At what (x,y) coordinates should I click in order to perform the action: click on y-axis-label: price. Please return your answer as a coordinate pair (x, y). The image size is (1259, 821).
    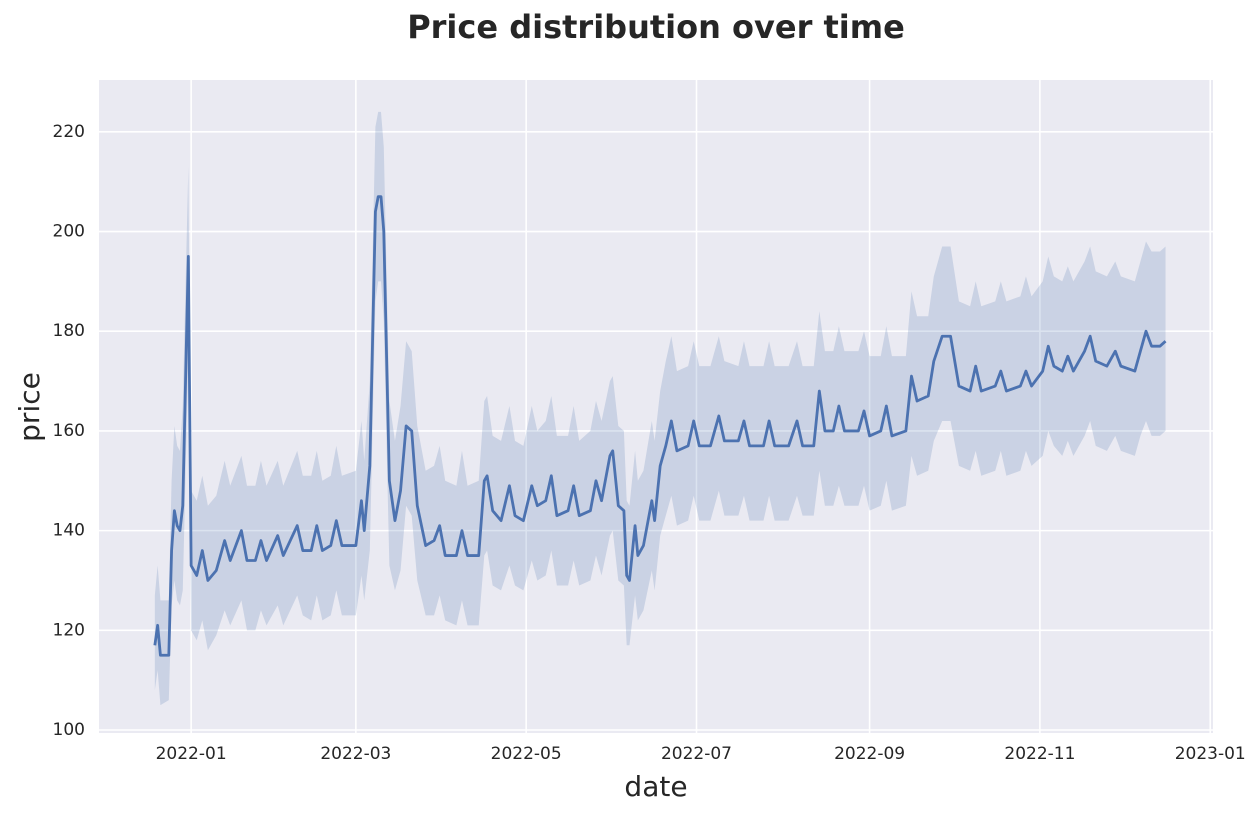
    Looking at the image, I should click on (29, 407).